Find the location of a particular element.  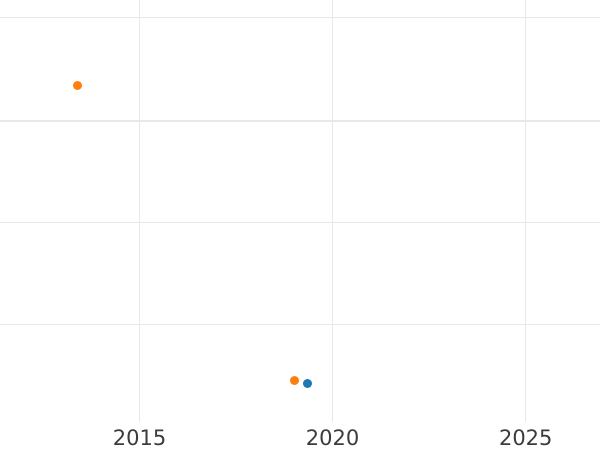

x-tick-label: 2020 is located at coordinates (332, 438).